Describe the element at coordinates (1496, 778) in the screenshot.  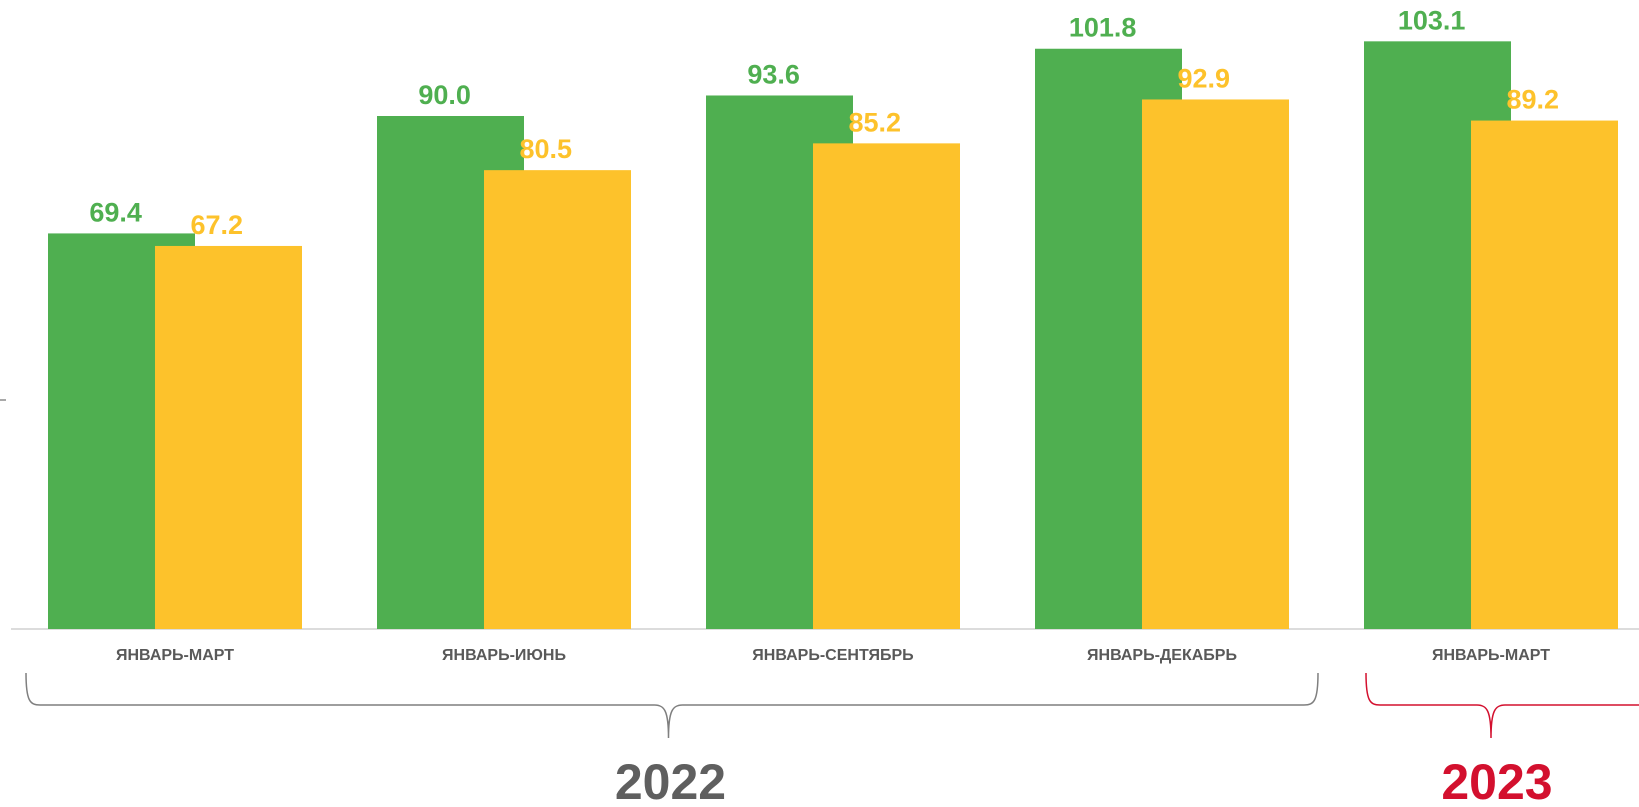
I see `year-label-2023: 2023` at that location.